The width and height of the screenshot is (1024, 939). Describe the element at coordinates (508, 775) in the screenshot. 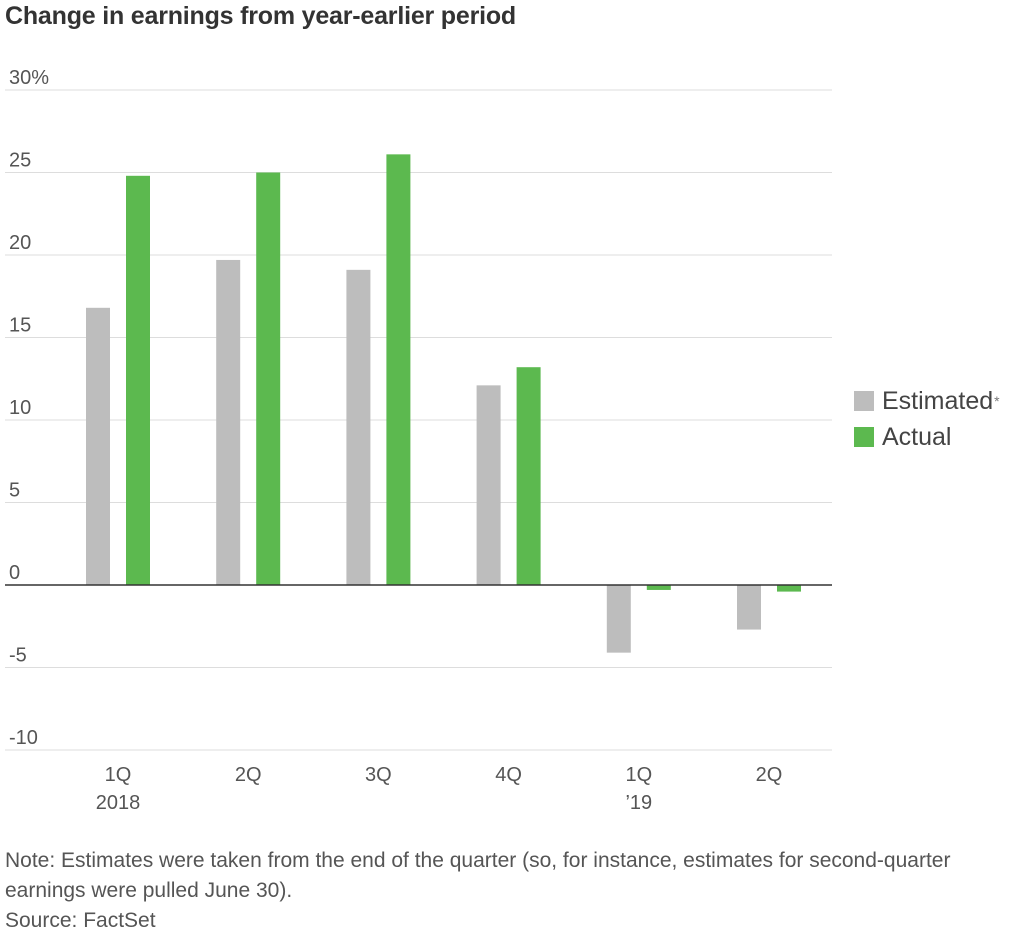

I see `x-tick-label: 4Q` at that location.